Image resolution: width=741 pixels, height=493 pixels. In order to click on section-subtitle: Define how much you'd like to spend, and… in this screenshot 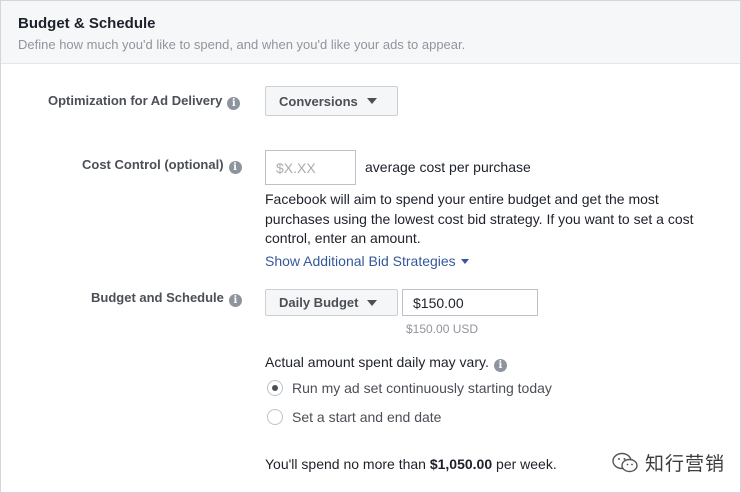, I will do `click(242, 44)`.